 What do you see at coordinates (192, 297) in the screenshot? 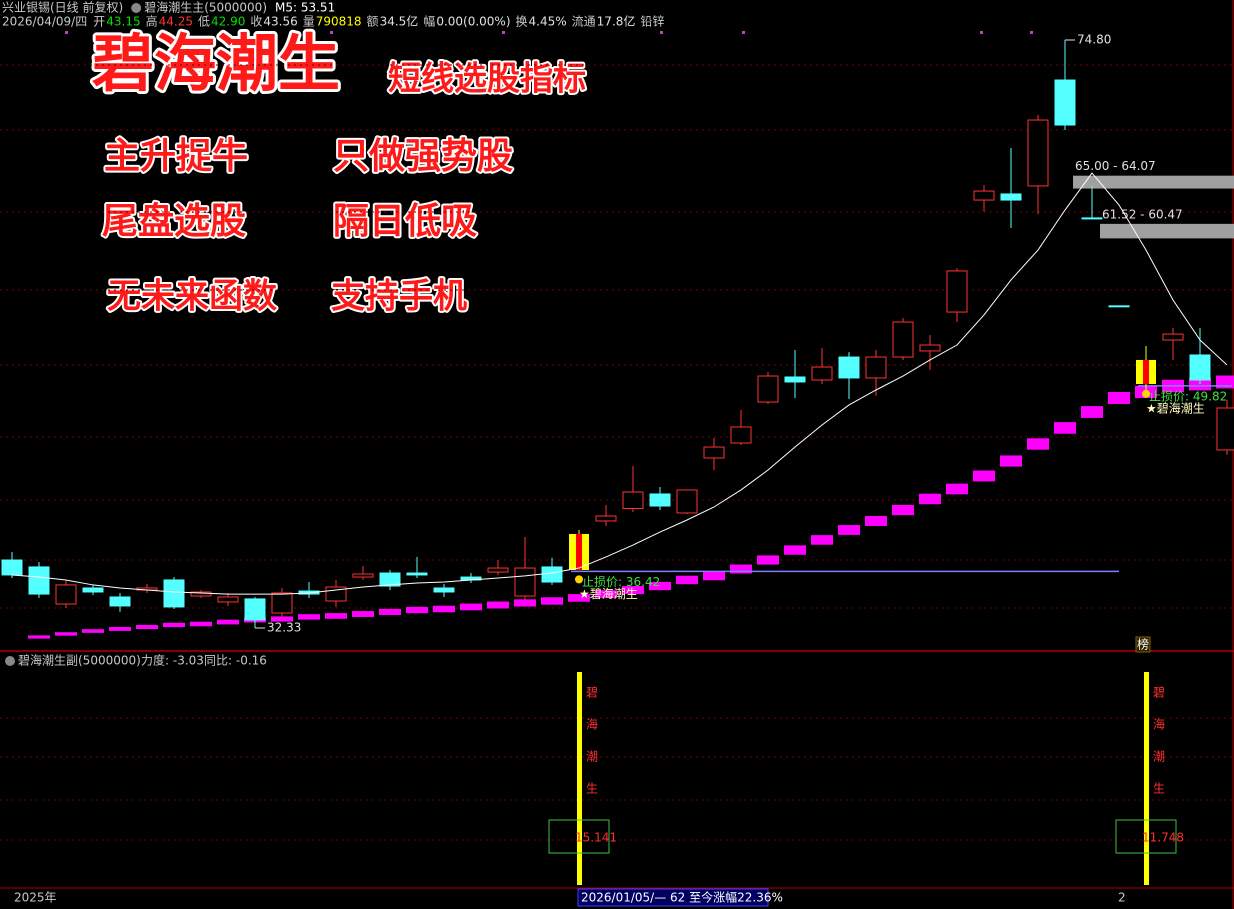
I see `overlay-line: 无未来函数` at bounding box center [192, 297].